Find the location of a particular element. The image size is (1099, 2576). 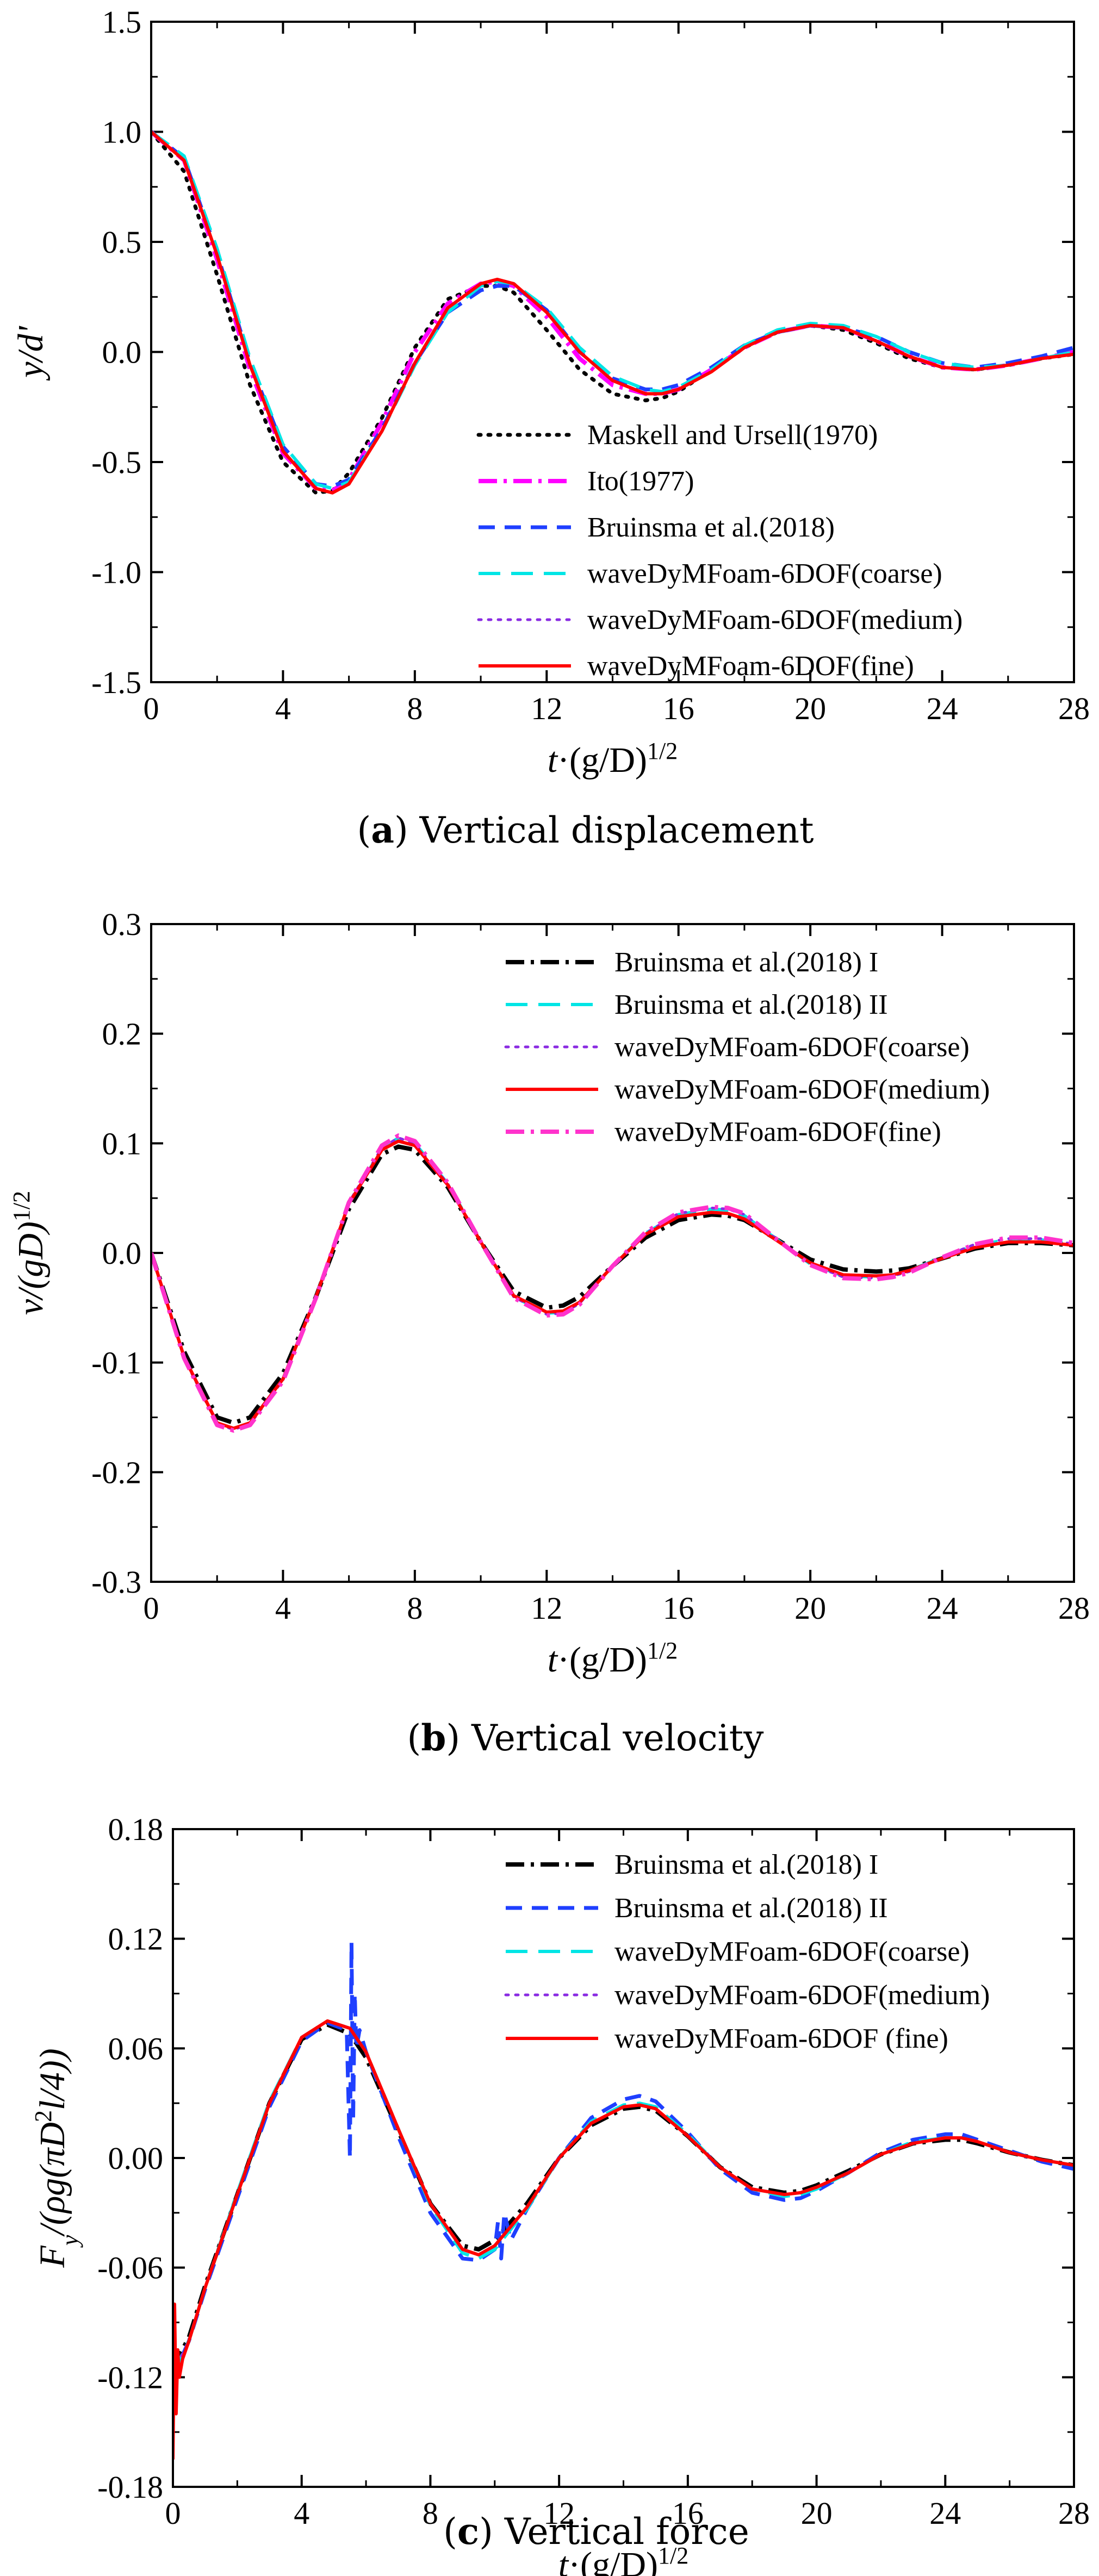

y-axis-label: y/d' is located at coordinates (31, 353).